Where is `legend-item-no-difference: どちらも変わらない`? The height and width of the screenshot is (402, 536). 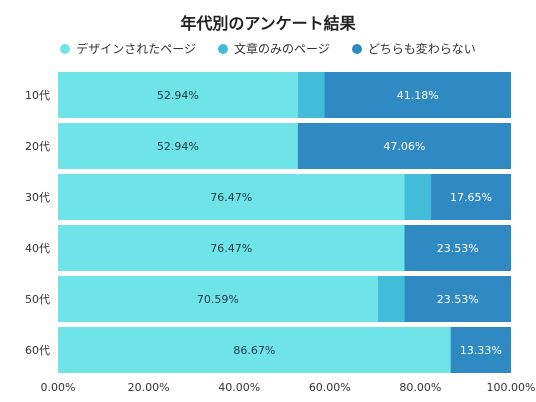
legend-item-no-difference: どちらも変わらない is located at coordinates (413, 48).